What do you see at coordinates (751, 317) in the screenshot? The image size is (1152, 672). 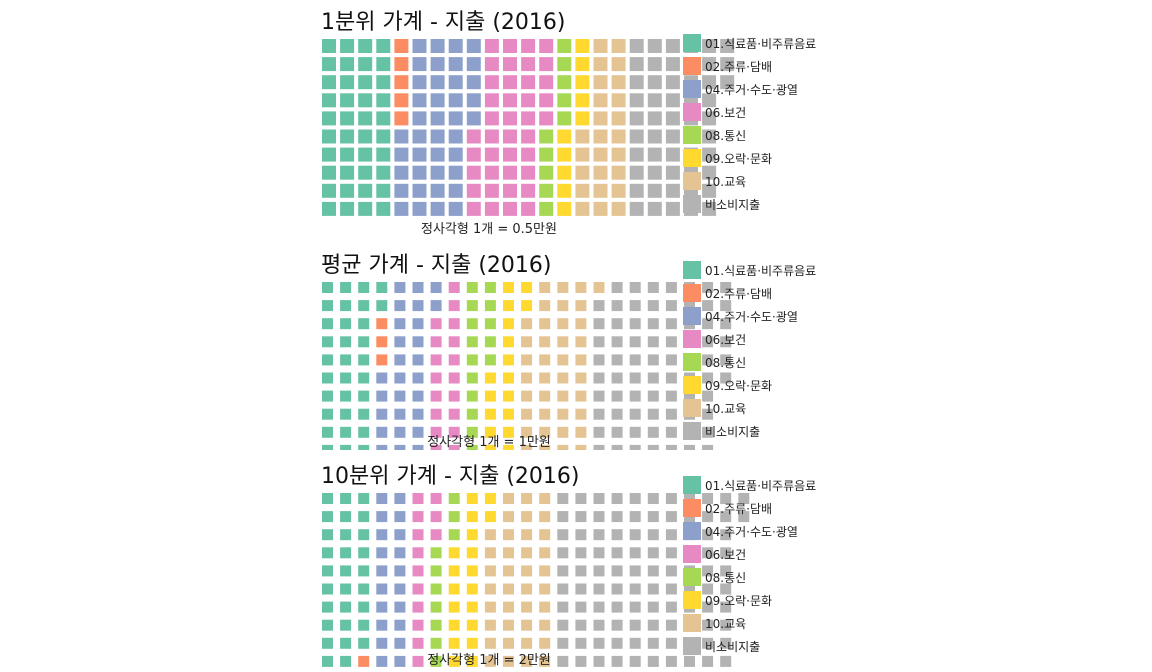 I see `legend-label: 04.주거·수도·광열` at bounding box center [751, 317].